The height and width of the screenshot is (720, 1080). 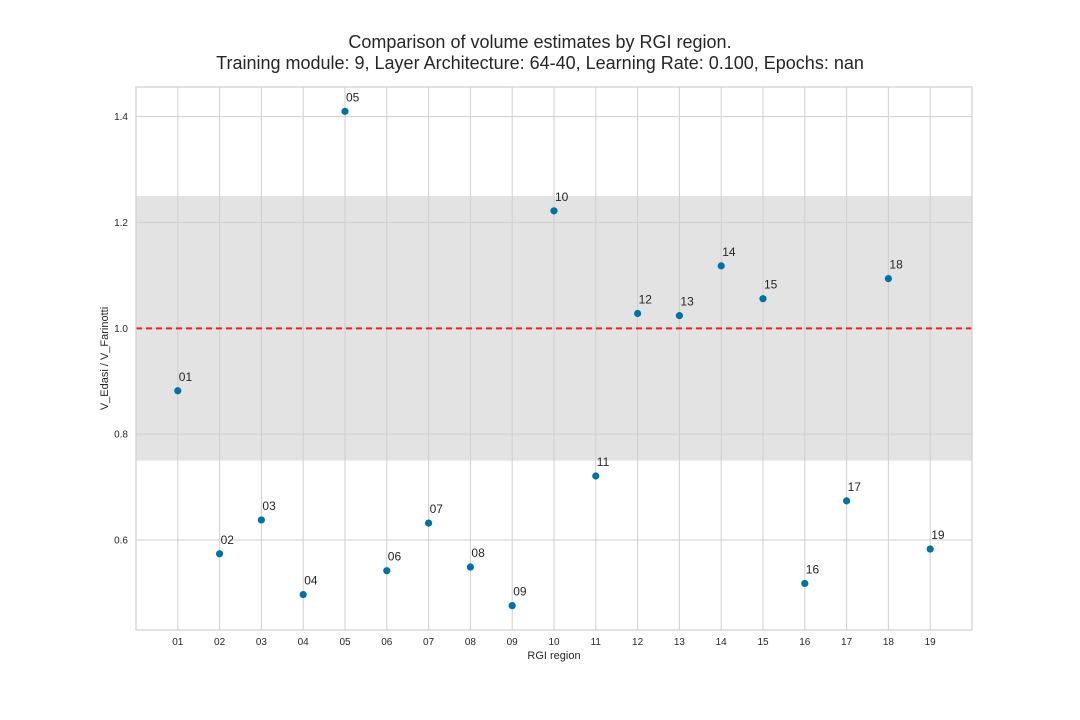 What do you see at coordinates (729, 252) in the screenshot?
I see `point-label: 14` at bounding box center [729, 252].